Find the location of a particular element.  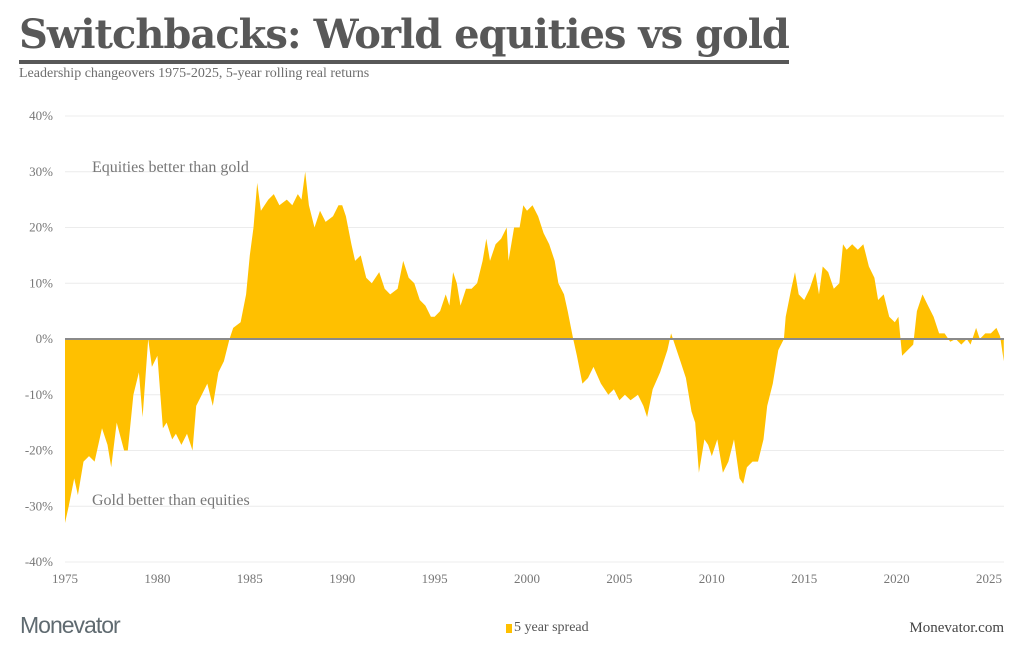

y-tick-label: -10% is located at coordinates (39, 394).